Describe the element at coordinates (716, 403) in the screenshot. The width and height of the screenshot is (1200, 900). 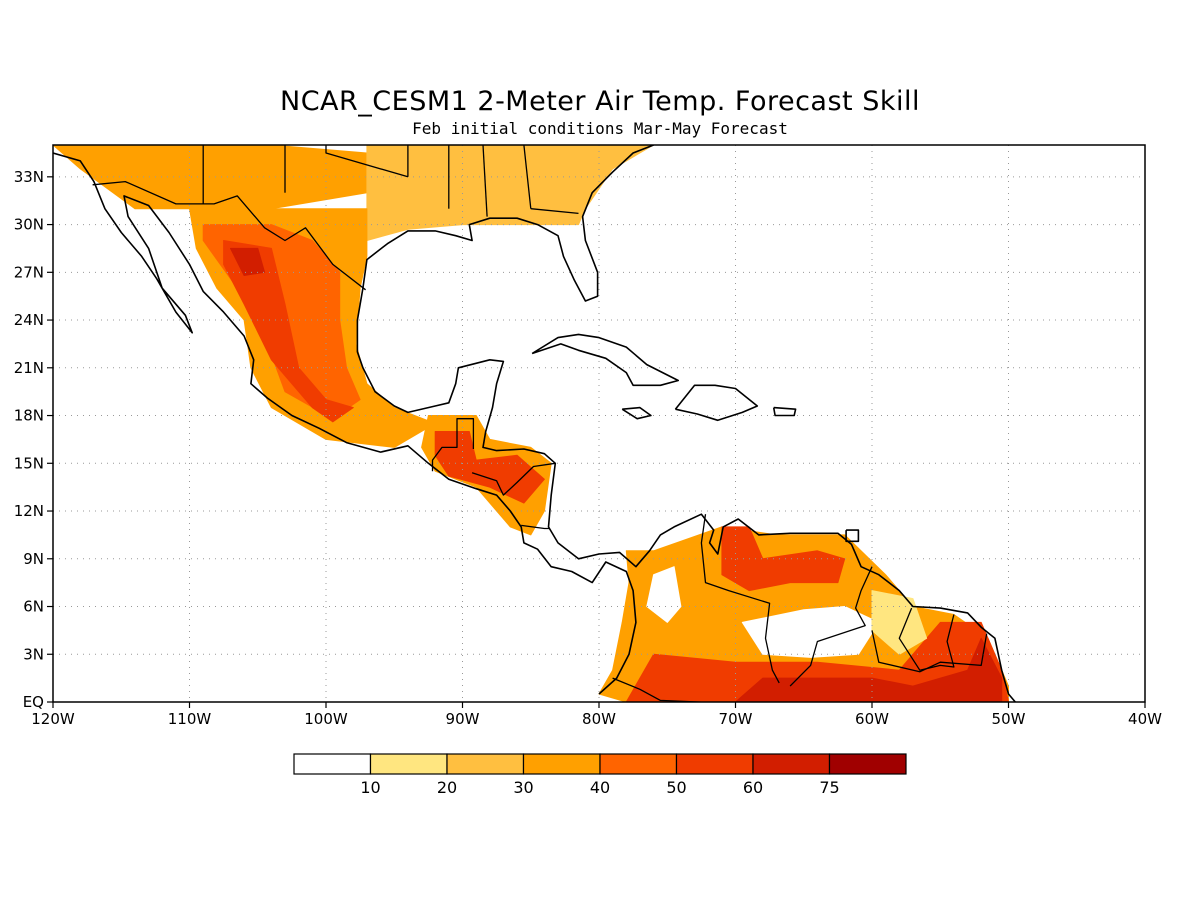
I see `coastline-hispaniola` at that location.